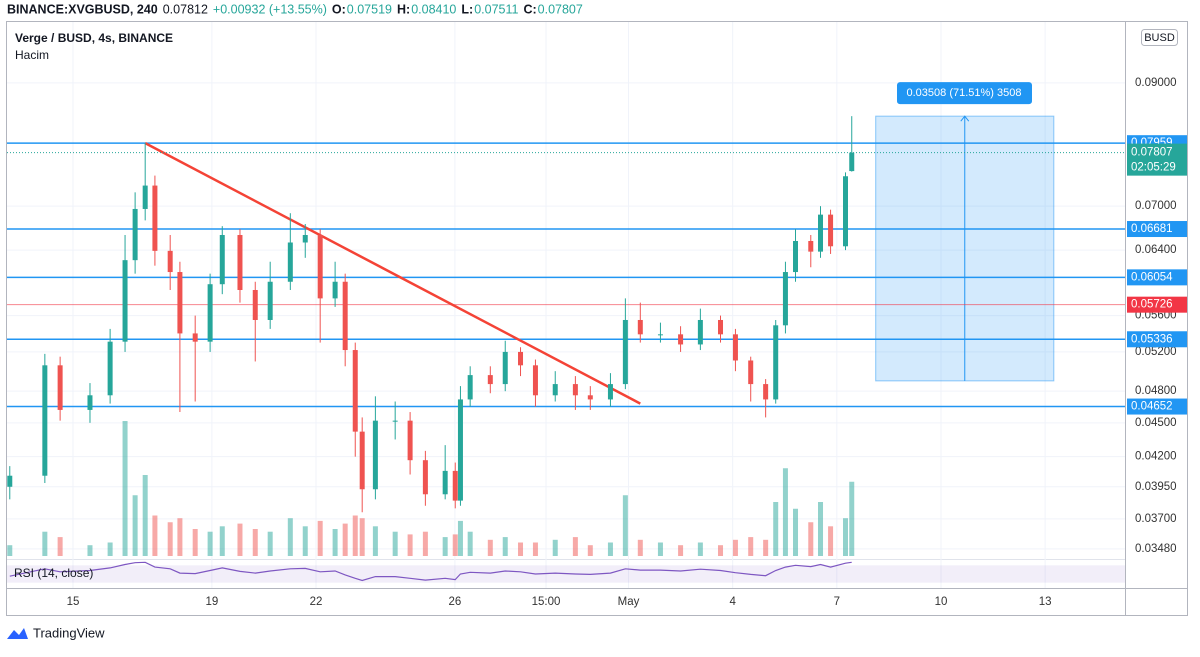  Describe the element at coordinates (496, 9) in the screenshot. I see `header-l: 0.07511` at that location.